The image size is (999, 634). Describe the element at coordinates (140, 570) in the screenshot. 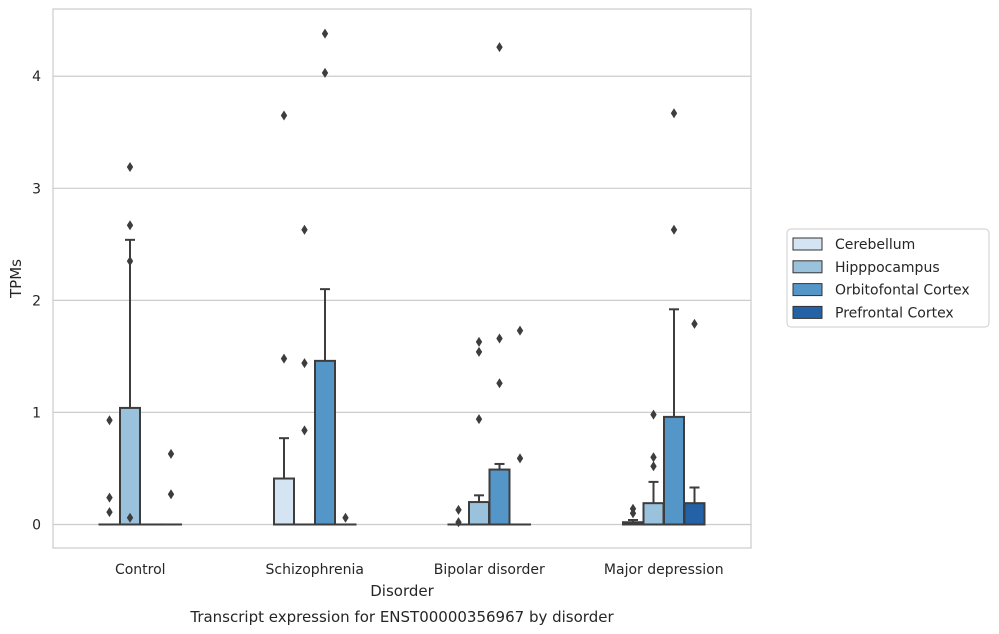

I see `x-tick-label: Control` at that location.